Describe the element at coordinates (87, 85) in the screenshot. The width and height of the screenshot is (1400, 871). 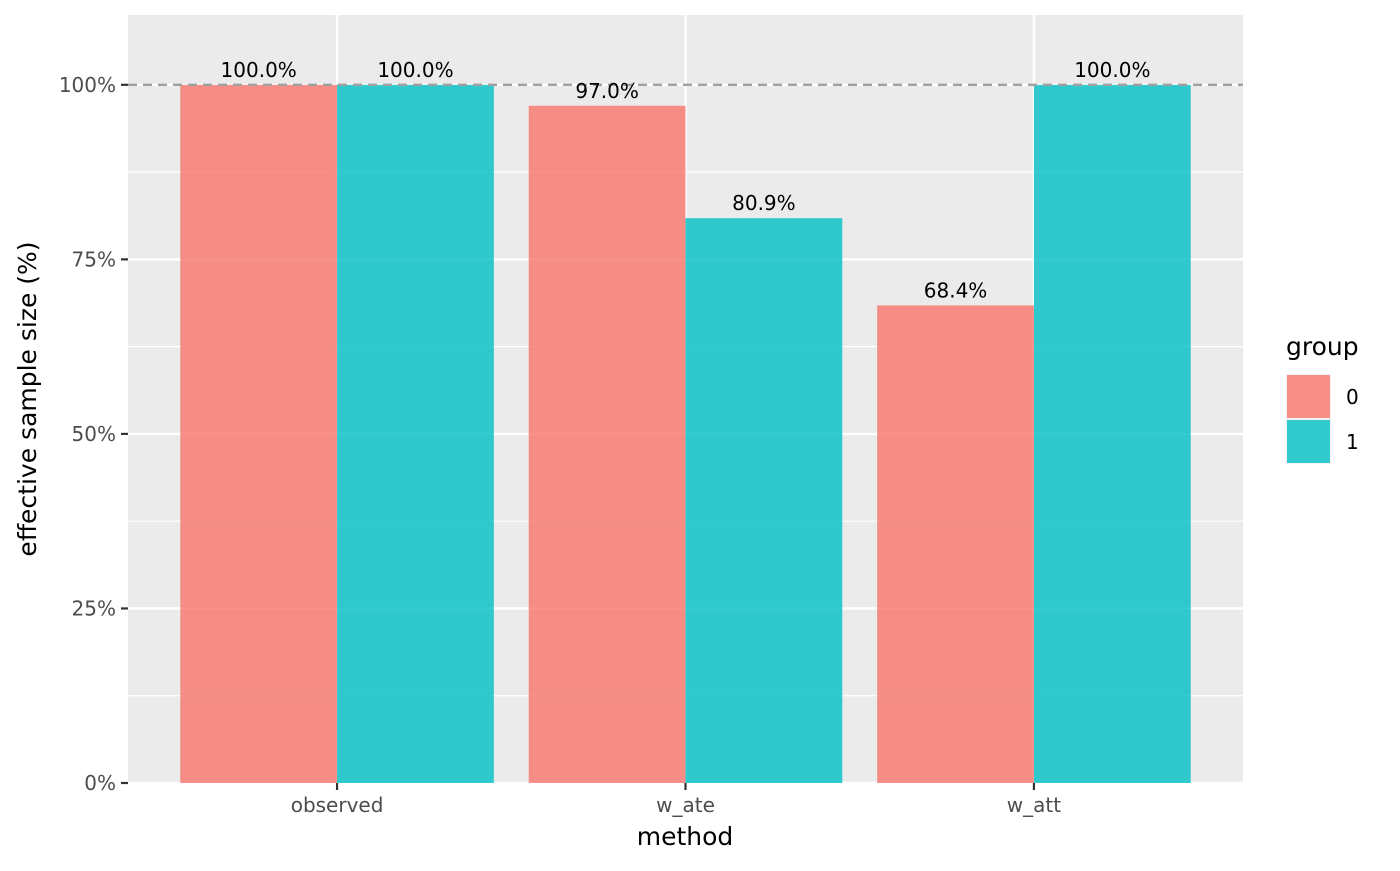
I see `y-tick-label: 100%` at that location.